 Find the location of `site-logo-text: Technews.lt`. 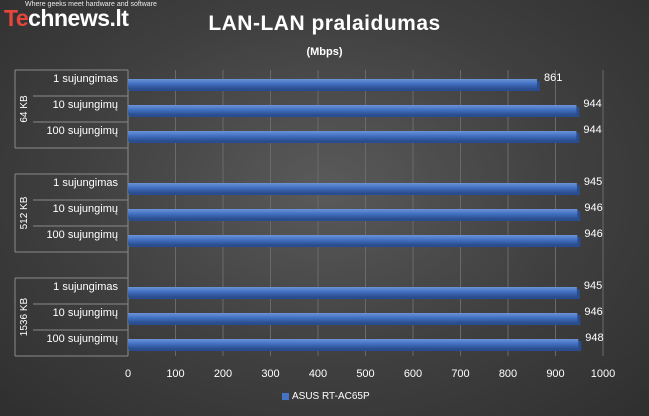

site-logo-text: Technews.lt is located at coordinates (66, 18).